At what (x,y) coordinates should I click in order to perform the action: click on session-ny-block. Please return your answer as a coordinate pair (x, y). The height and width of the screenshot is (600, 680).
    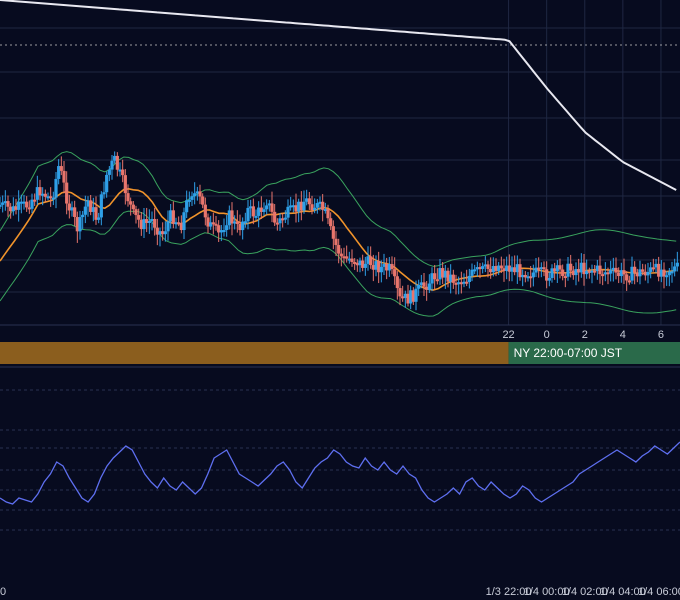
    Looking at the image, I should click on (594, 353).